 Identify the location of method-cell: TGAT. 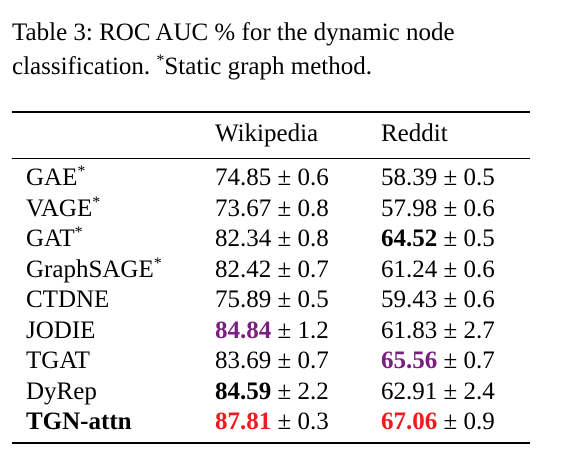
(58, 361).